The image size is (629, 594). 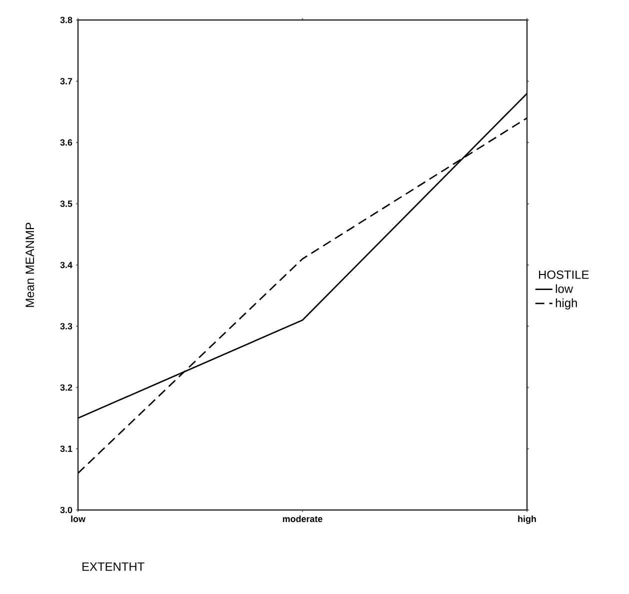 What do you see at coordinates (66, 510) in the screenshot?
I see `y-tick-label: 3.0` at bounding box center [66, 510].